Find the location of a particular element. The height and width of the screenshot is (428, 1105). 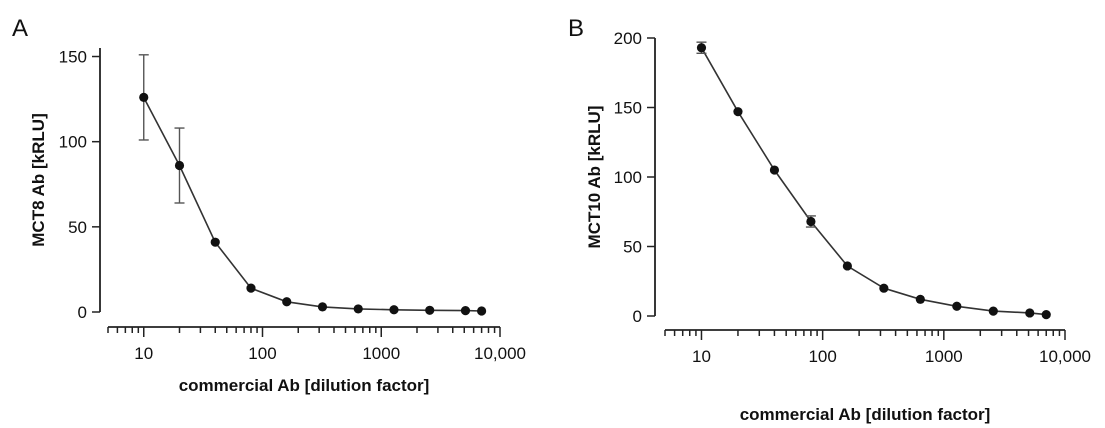

c0-x-tick-label: 1000 is located at coordinates (381, 353).